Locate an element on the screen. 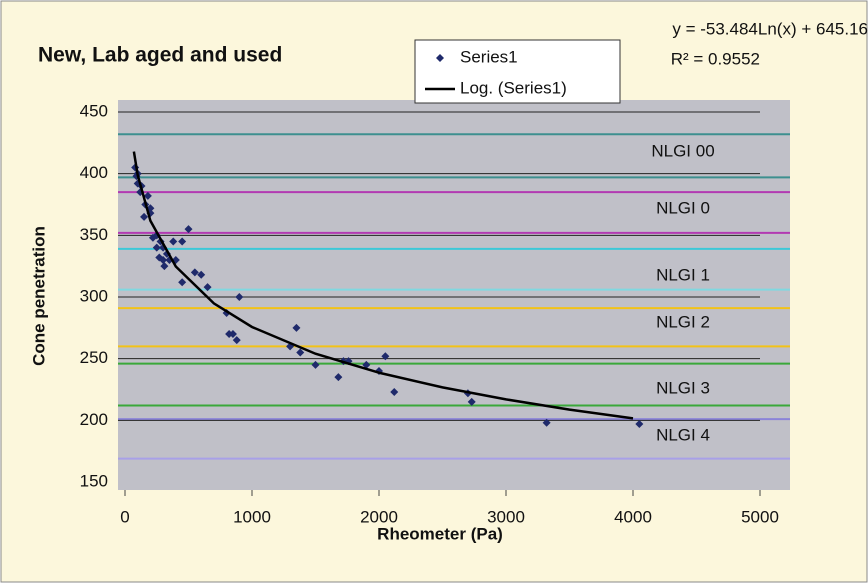 The height and width of the screenshot is (583, 868). nlgi-label: NLGI 0 is located at coordinates (683, 207).